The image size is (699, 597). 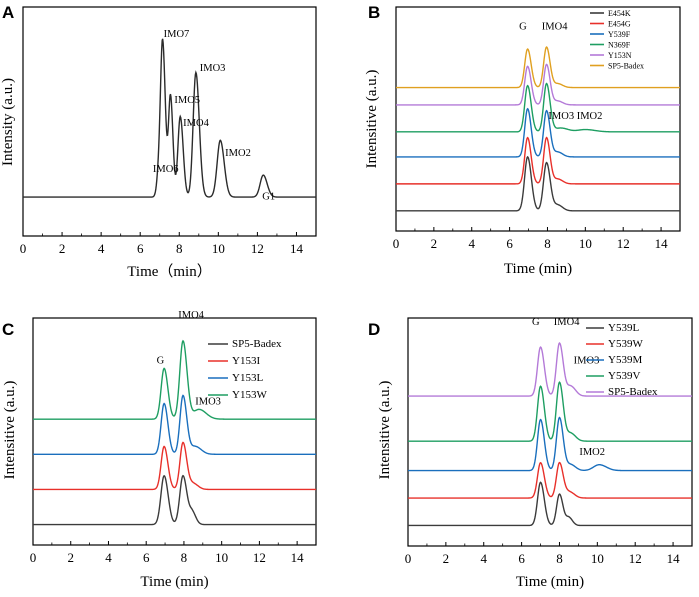 What do you see at coordinates (550, 504) in the screenshot?
I see `series-line-y539l` at bounding box center [550, 504].